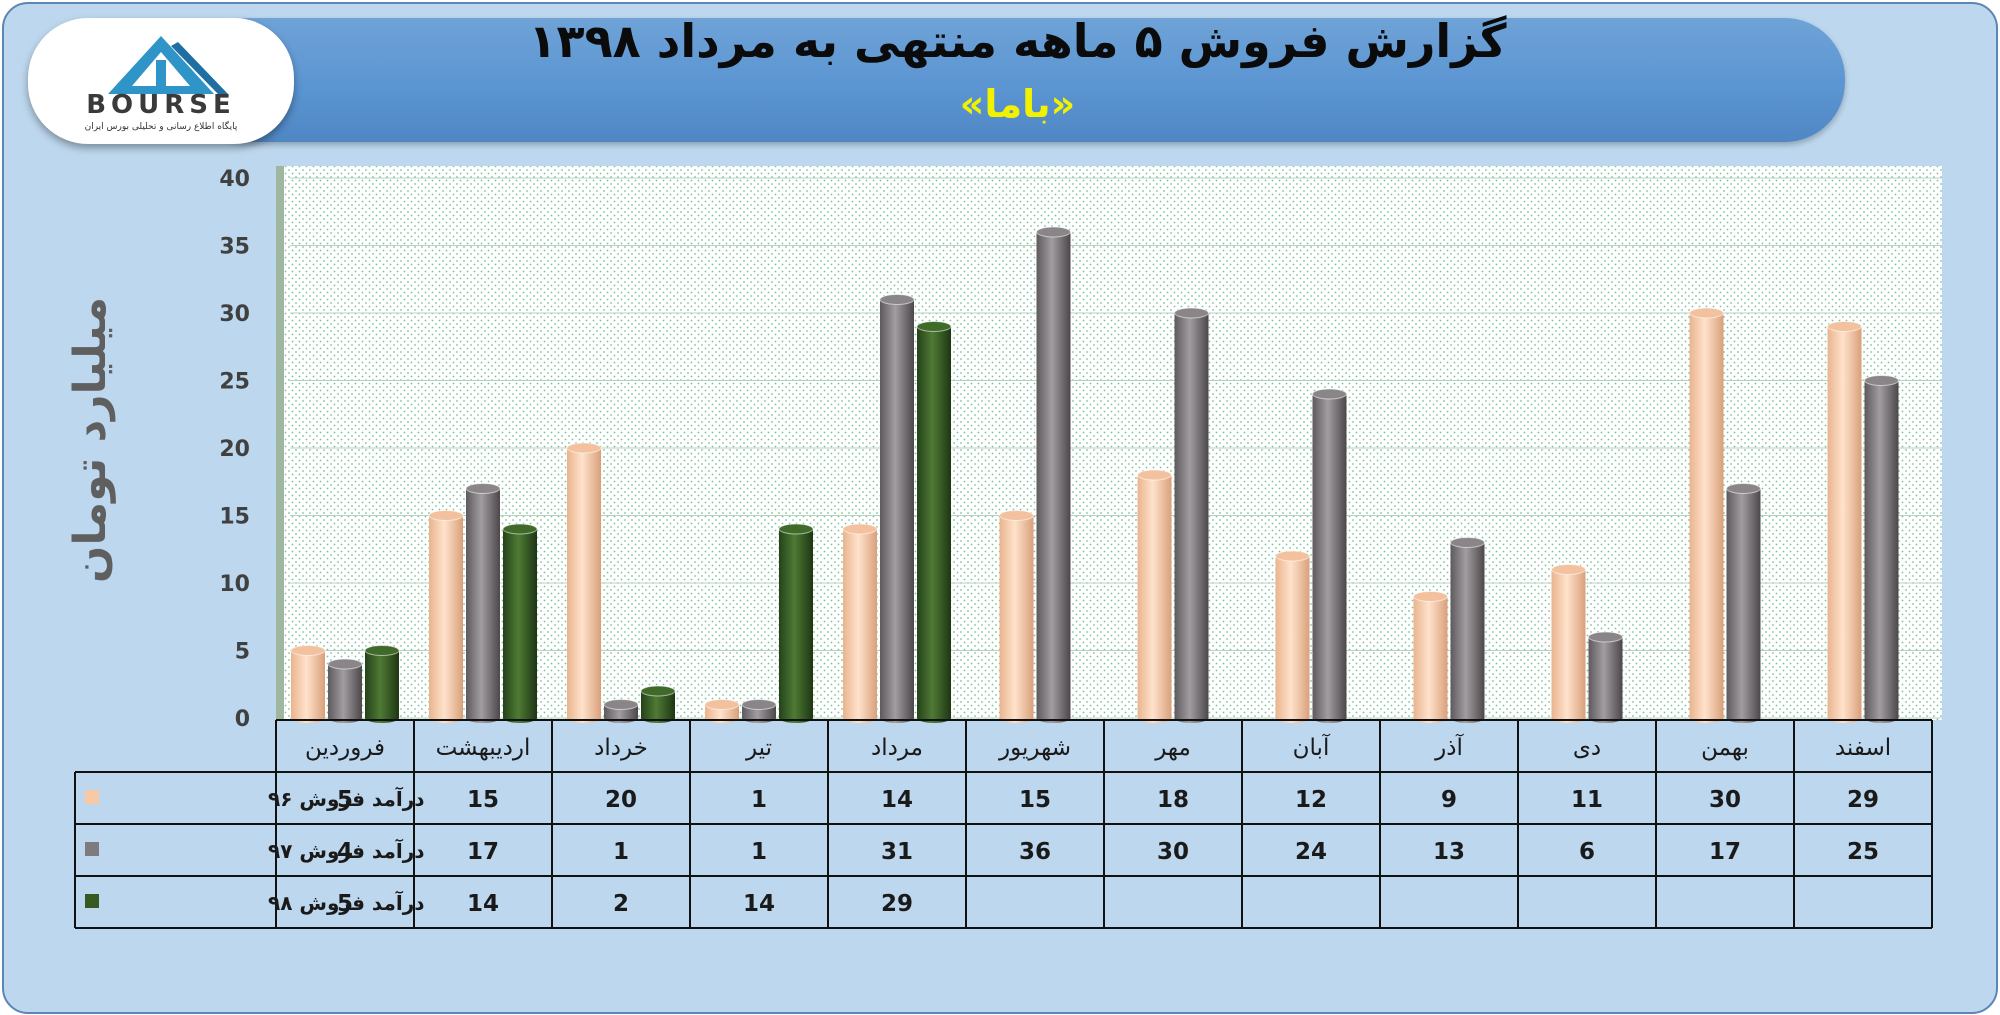  Describe the element at coordinates (168, 65) in the screenshot. I see `logo-mark-icon` at that location.